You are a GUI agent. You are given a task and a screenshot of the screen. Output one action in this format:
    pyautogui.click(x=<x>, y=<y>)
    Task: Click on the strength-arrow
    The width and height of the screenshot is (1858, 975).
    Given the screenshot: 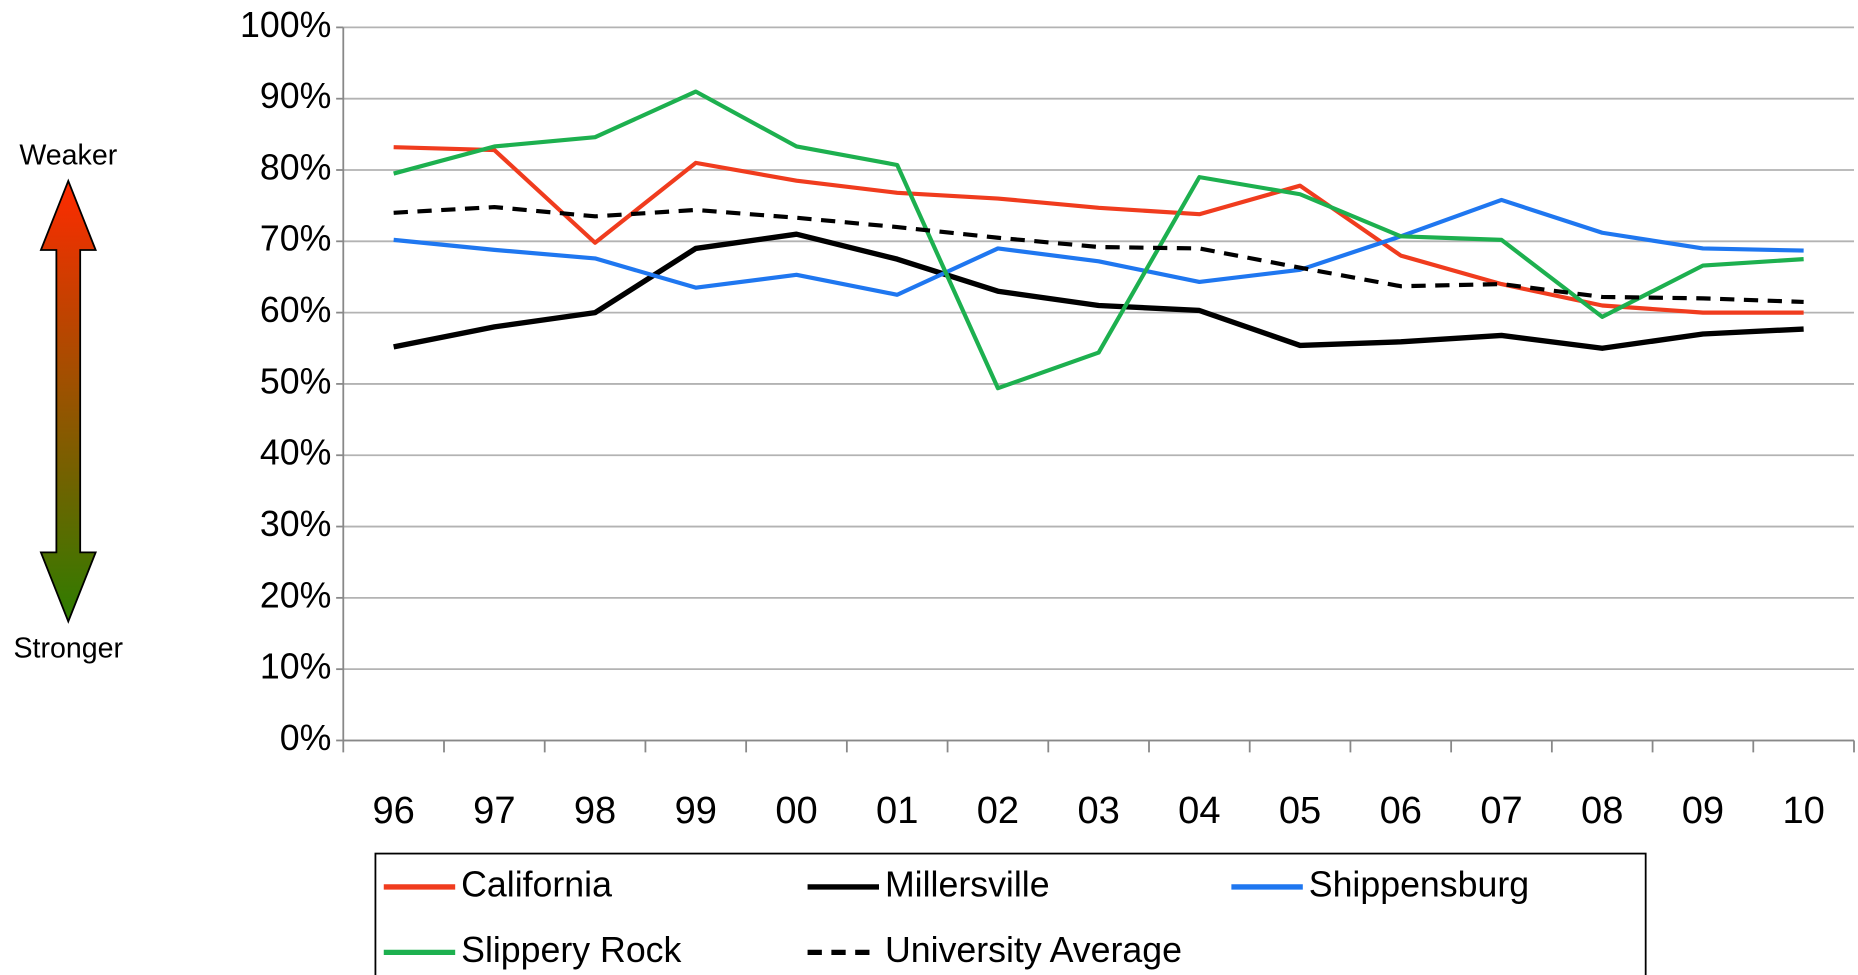 What is the action you would take?
    pyautogui.click(x=68, y=401)
    